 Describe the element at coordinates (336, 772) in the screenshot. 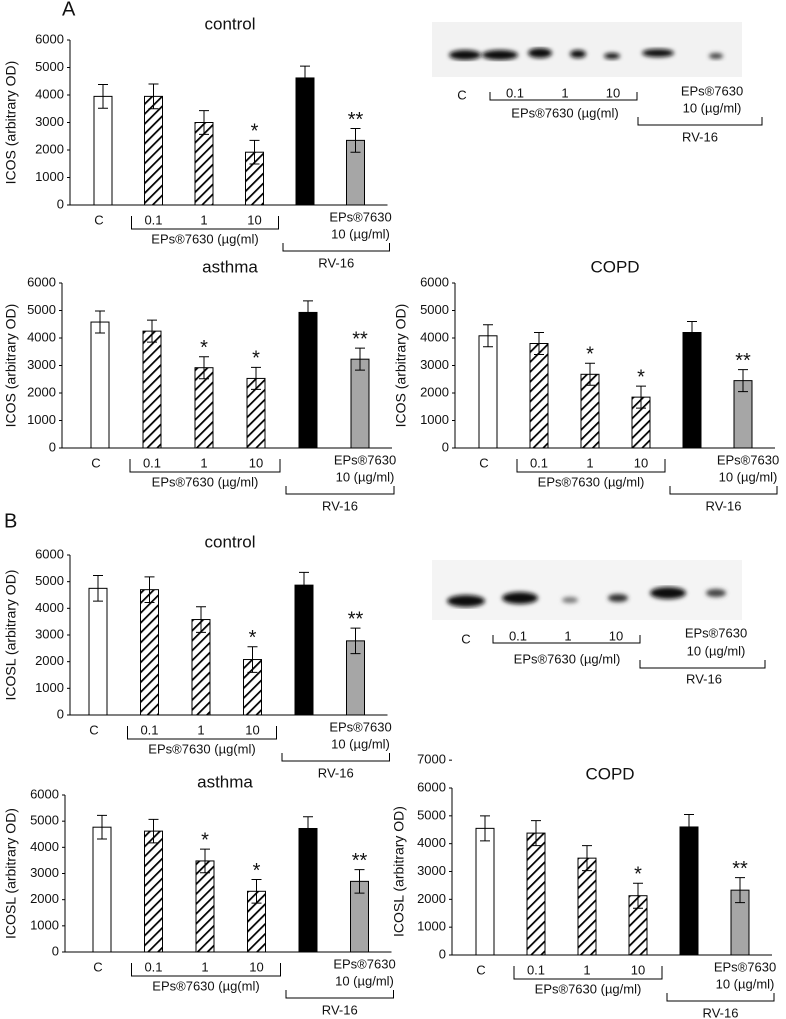

I see `group-label: RV-16` at that location.